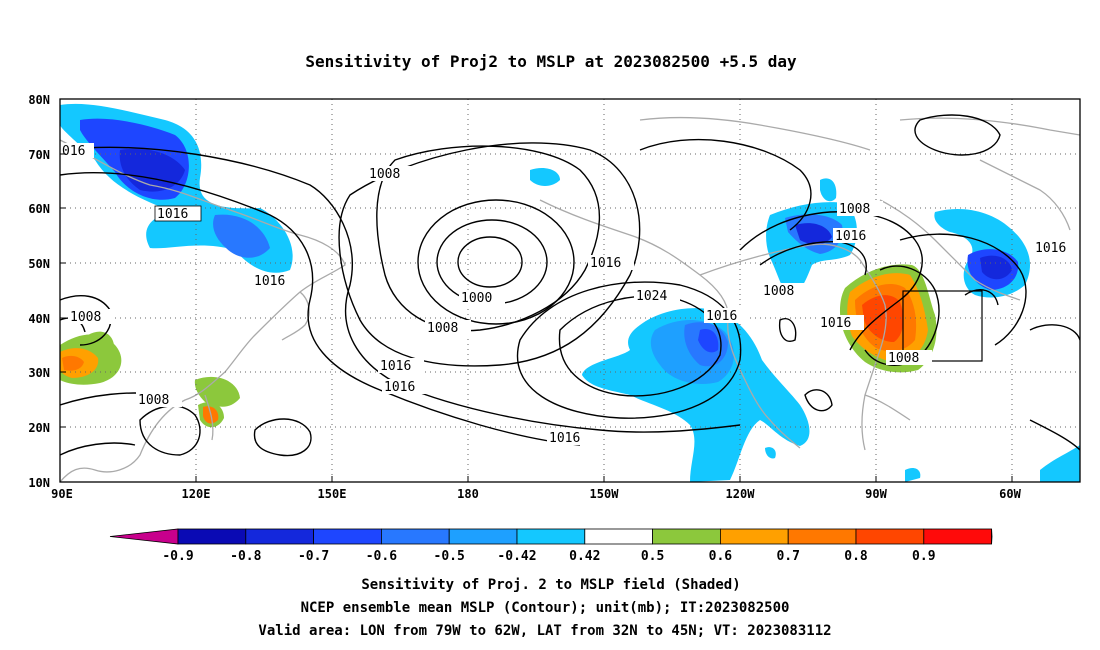  I want to click on lon-label: 90E, so click(62, 494).